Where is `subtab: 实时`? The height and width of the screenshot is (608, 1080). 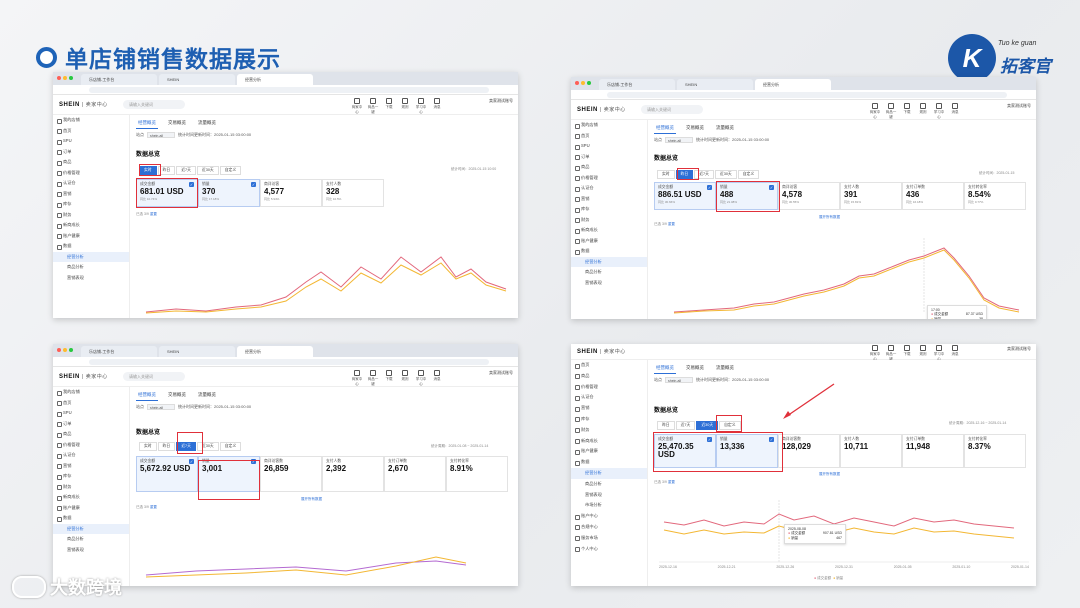
subtab: 实时 is located at coordinates (666, 174).